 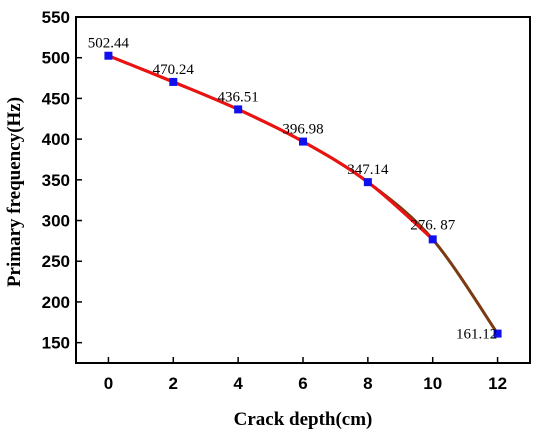 I want to click on y-tick-label: 200, so click(x=56, y=302).